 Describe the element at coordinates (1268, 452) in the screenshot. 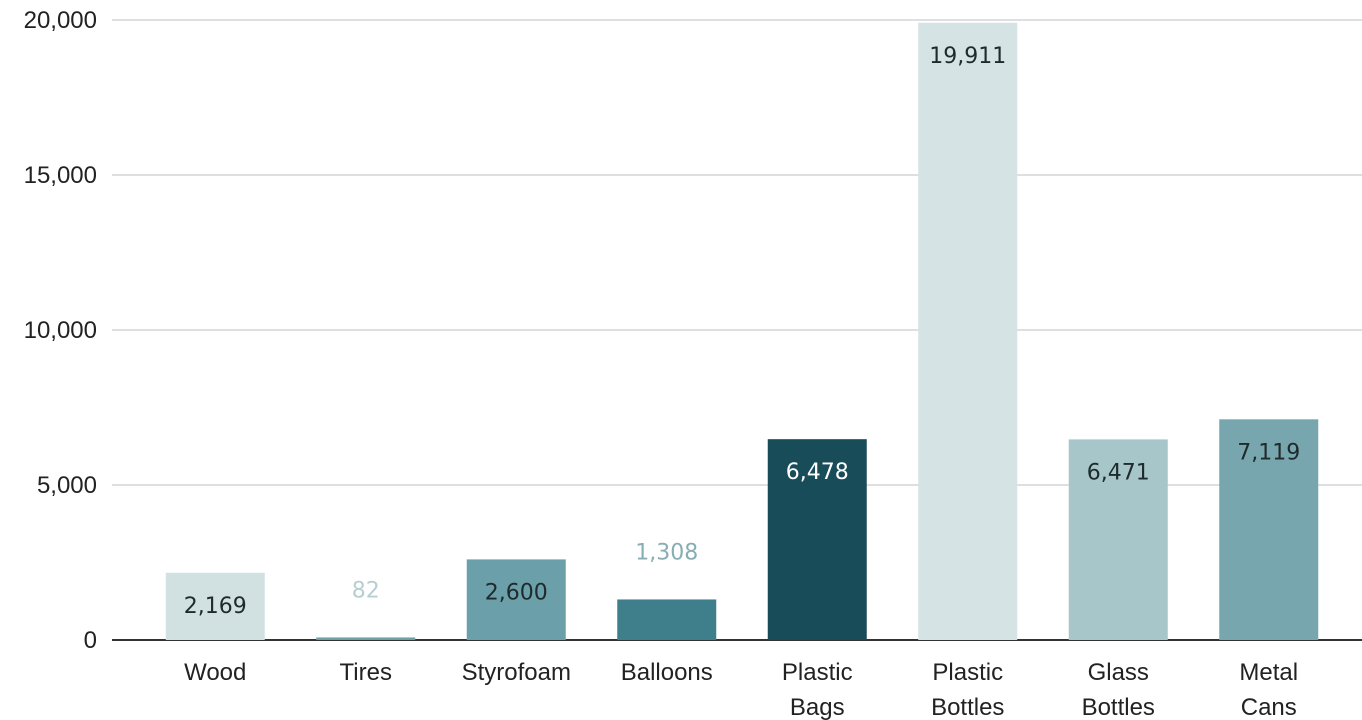

I see `data-label: 7,119` at that location.